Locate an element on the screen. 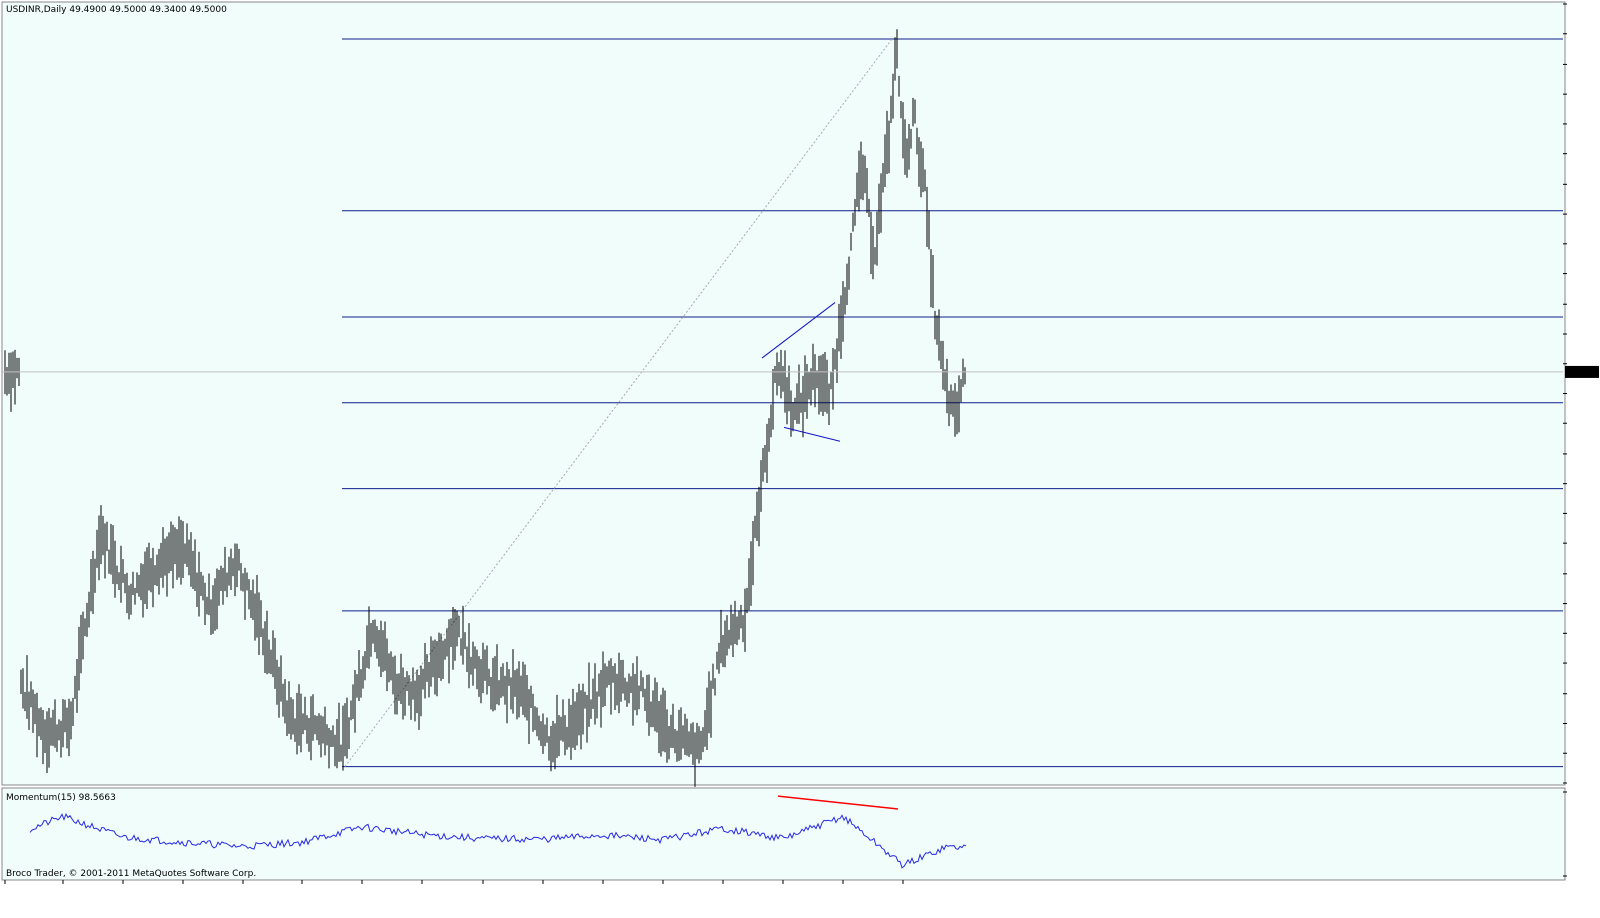 Image resolution: width=1600 pixels, height=918 pixels. momentum-header: Momentum(15) 98.5663 is located at coordinates (61, 798).